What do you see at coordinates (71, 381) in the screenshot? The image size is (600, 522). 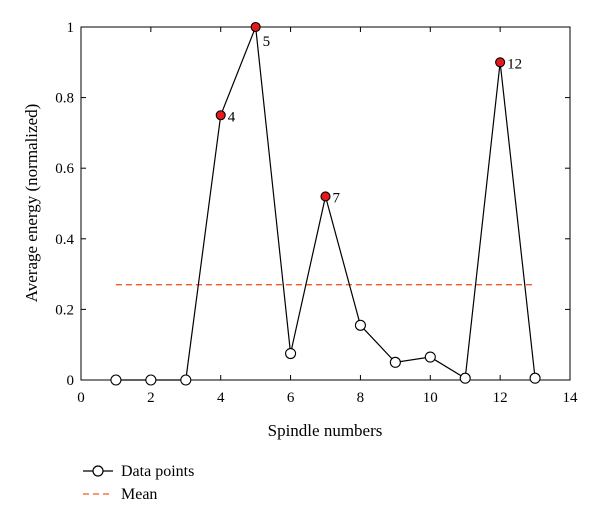 I see `y-tick-label: 0` at bounding box center [71, 381].